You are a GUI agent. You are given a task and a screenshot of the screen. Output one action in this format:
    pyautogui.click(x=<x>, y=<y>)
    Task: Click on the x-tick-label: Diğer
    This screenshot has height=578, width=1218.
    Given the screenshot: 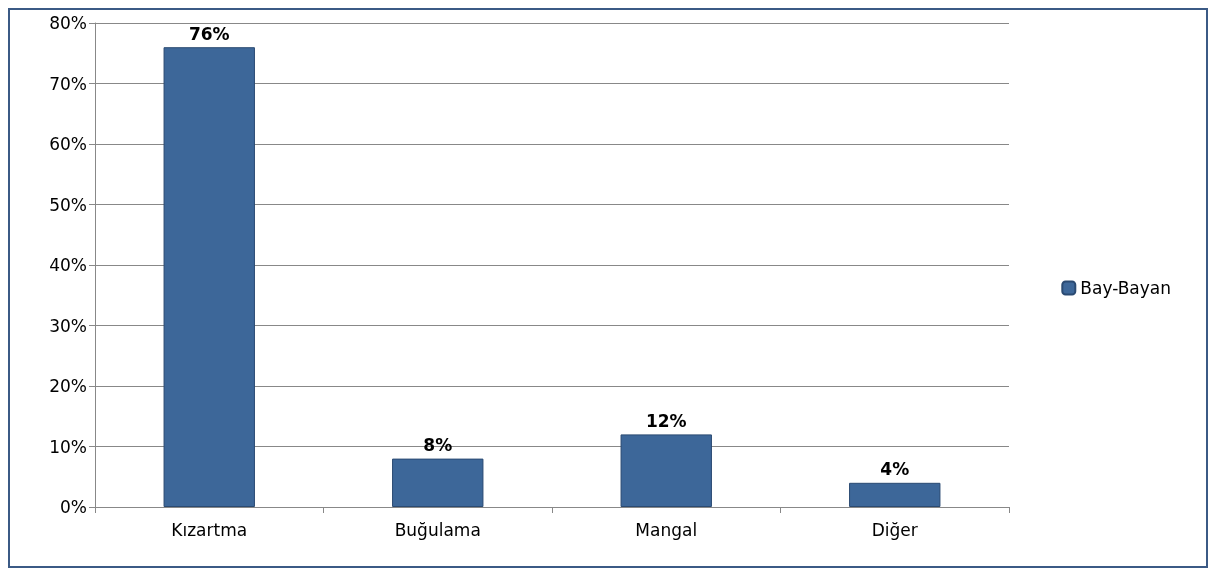 What is the action you would take?
    pyautogui.click(x=894, y=529)
    